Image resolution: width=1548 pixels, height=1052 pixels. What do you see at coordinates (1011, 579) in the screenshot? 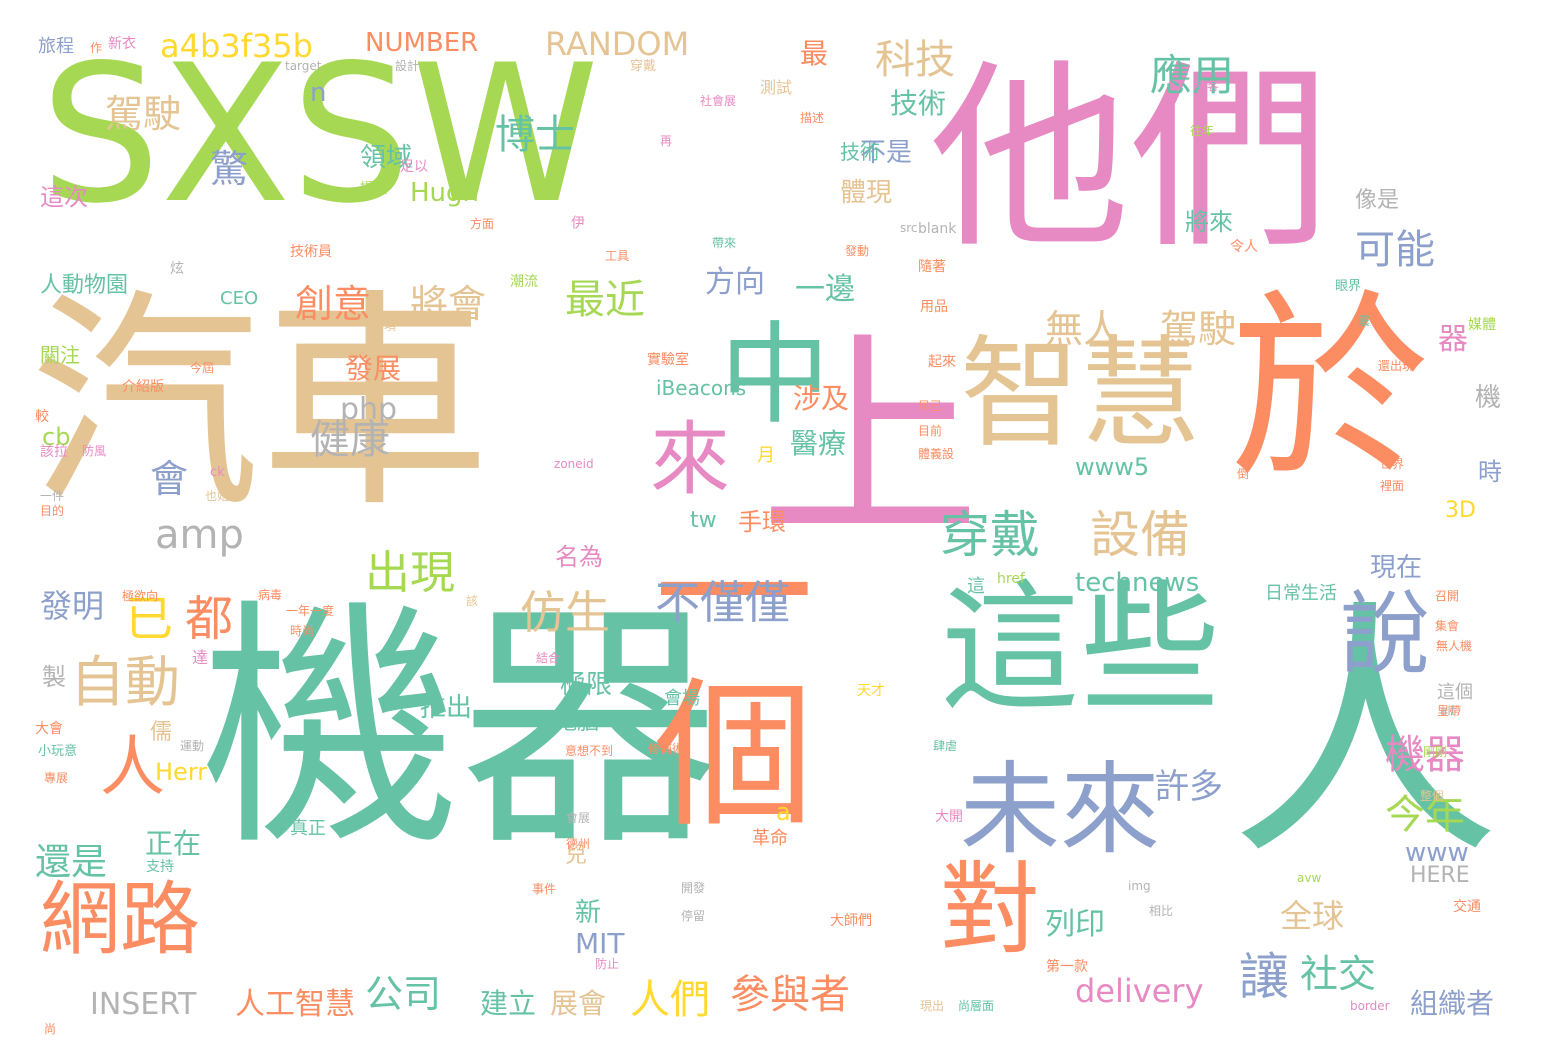
I see `cloud-word-href-199: href` at bounding box center [1011, 579].